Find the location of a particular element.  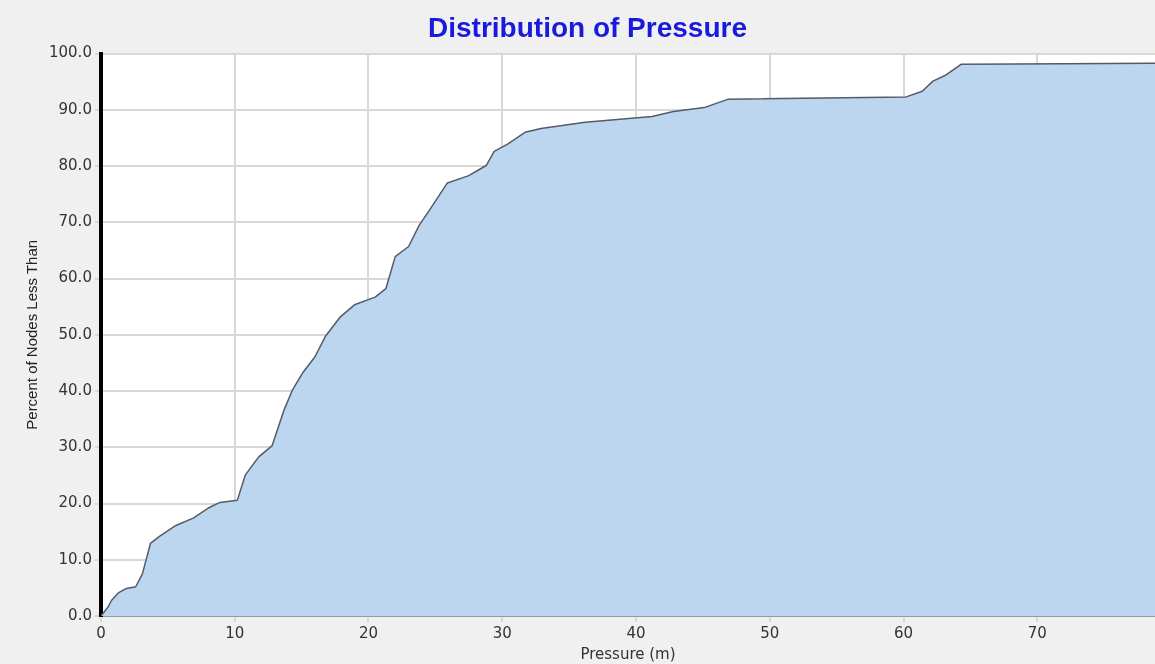

x-tick-label: 50 is located at coordinates (770, 632).